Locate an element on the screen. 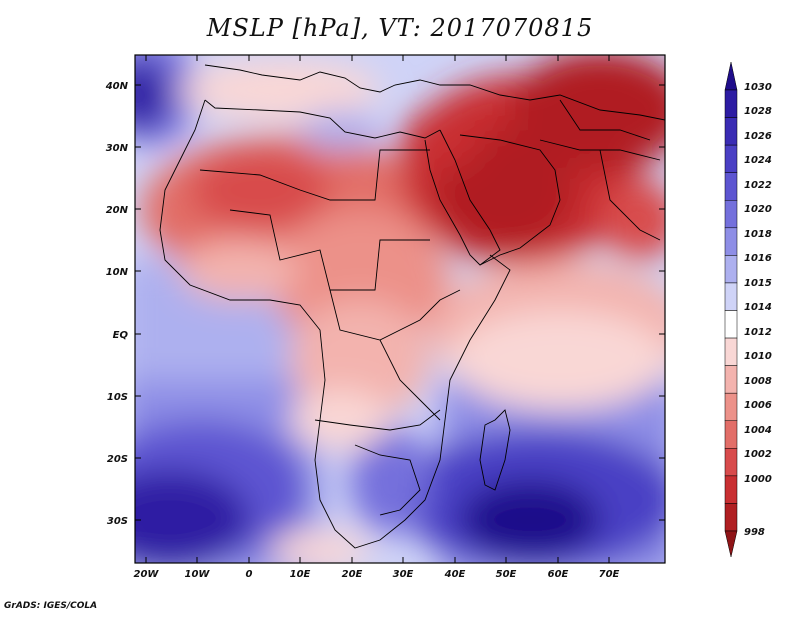 The width and height of the screenshot is (800, 618). lon-label: 0 is located at coordinates (249, 574).